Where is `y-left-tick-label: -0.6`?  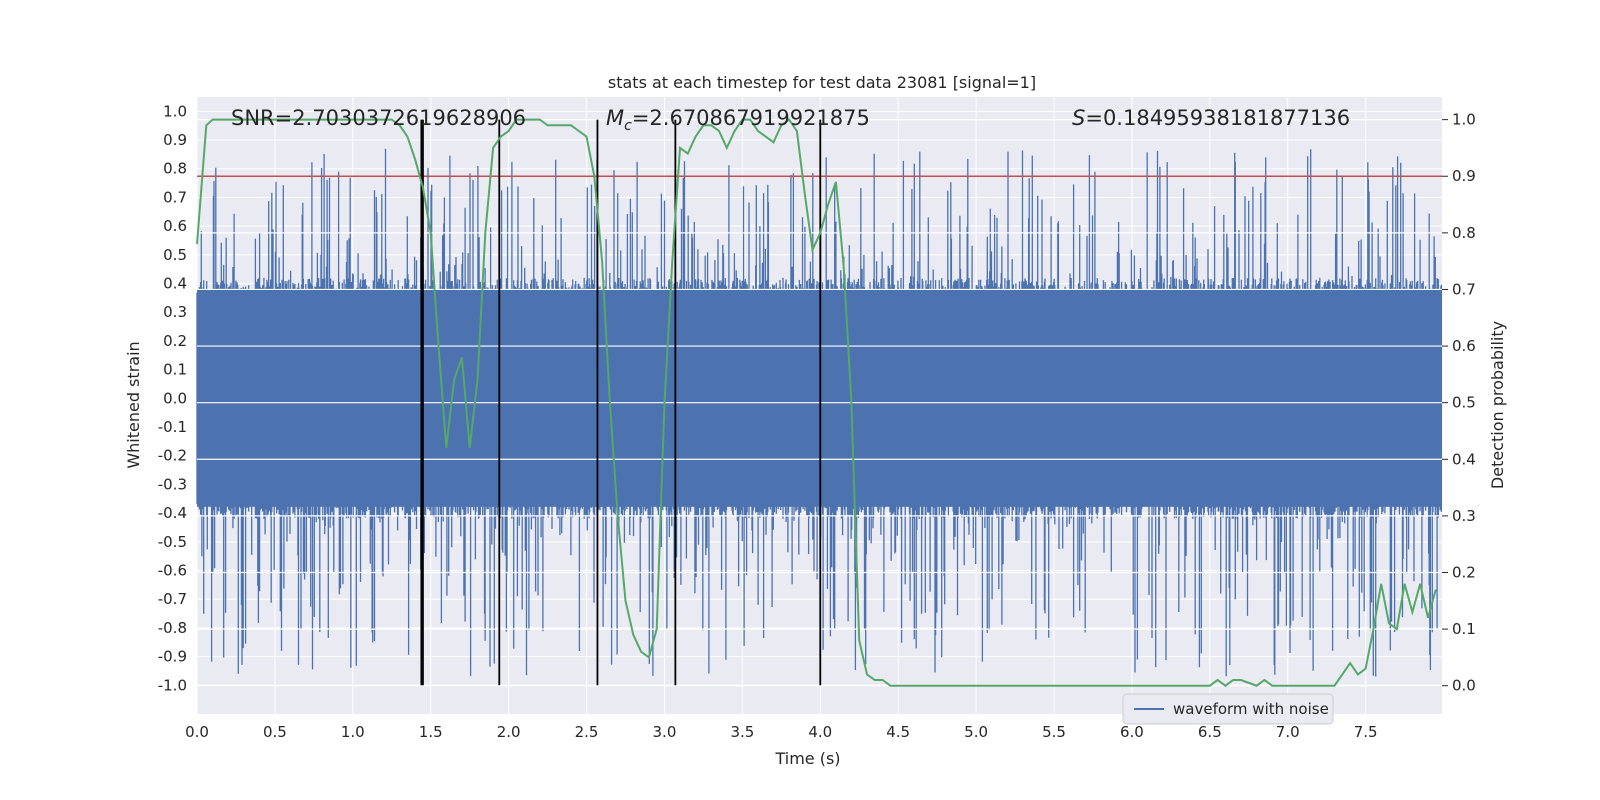
y-left-tick-label: -0.6 is located at coordinates (172, 571).